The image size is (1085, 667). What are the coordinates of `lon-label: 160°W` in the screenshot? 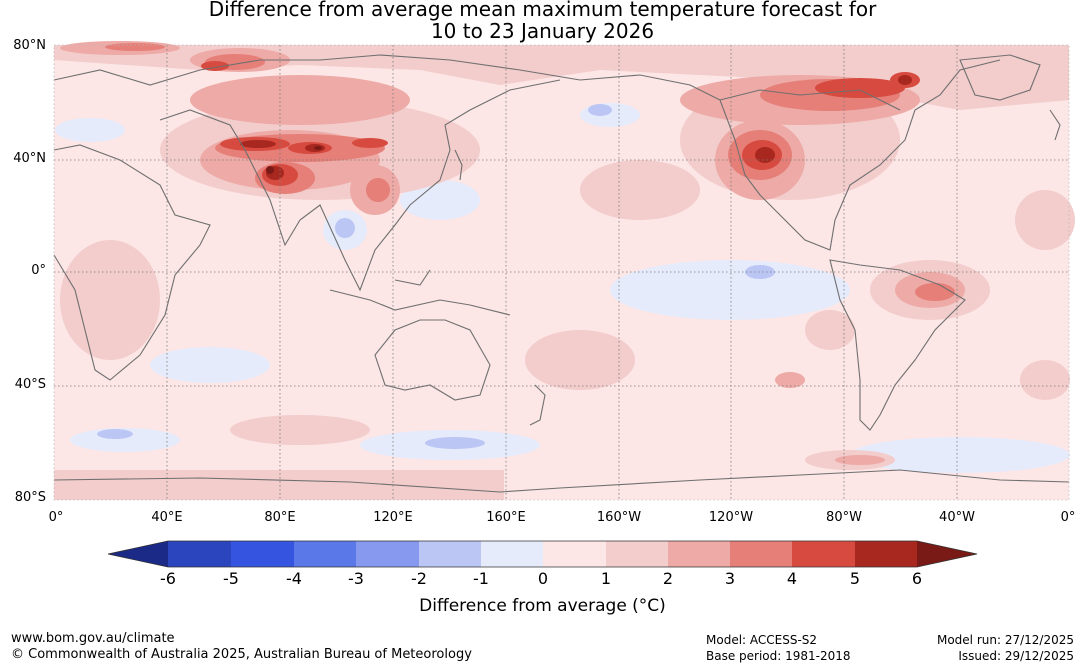 It's located at (619, 517).